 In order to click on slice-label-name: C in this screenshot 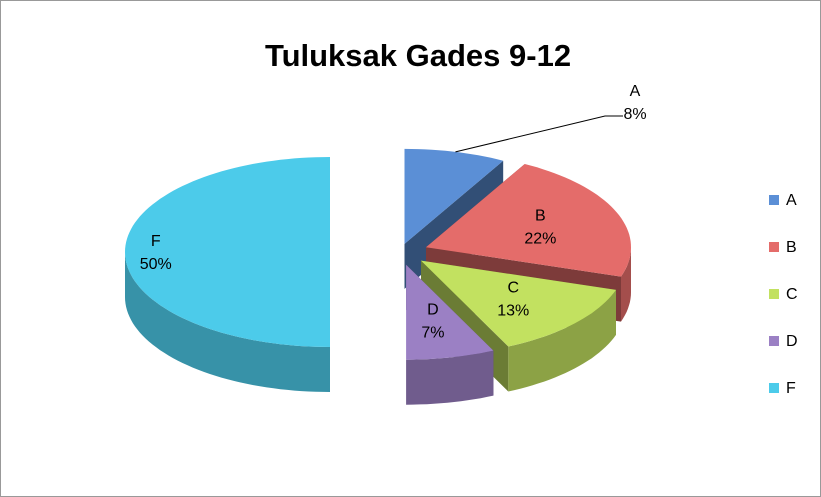, I will do `click(513, 287)`.